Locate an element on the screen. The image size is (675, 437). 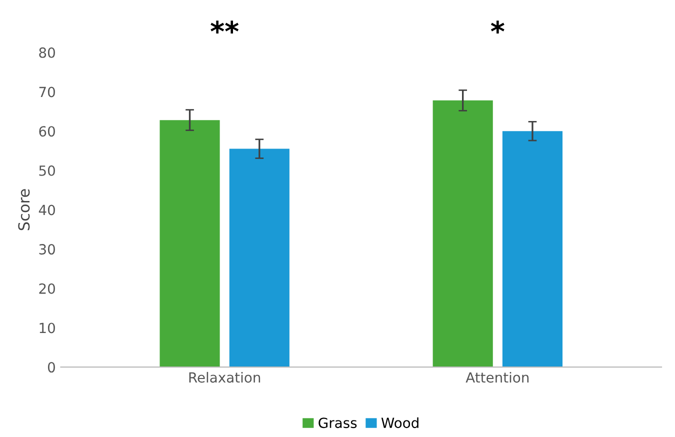
y-tick-label: 40 is located at coordinates (46, 210).